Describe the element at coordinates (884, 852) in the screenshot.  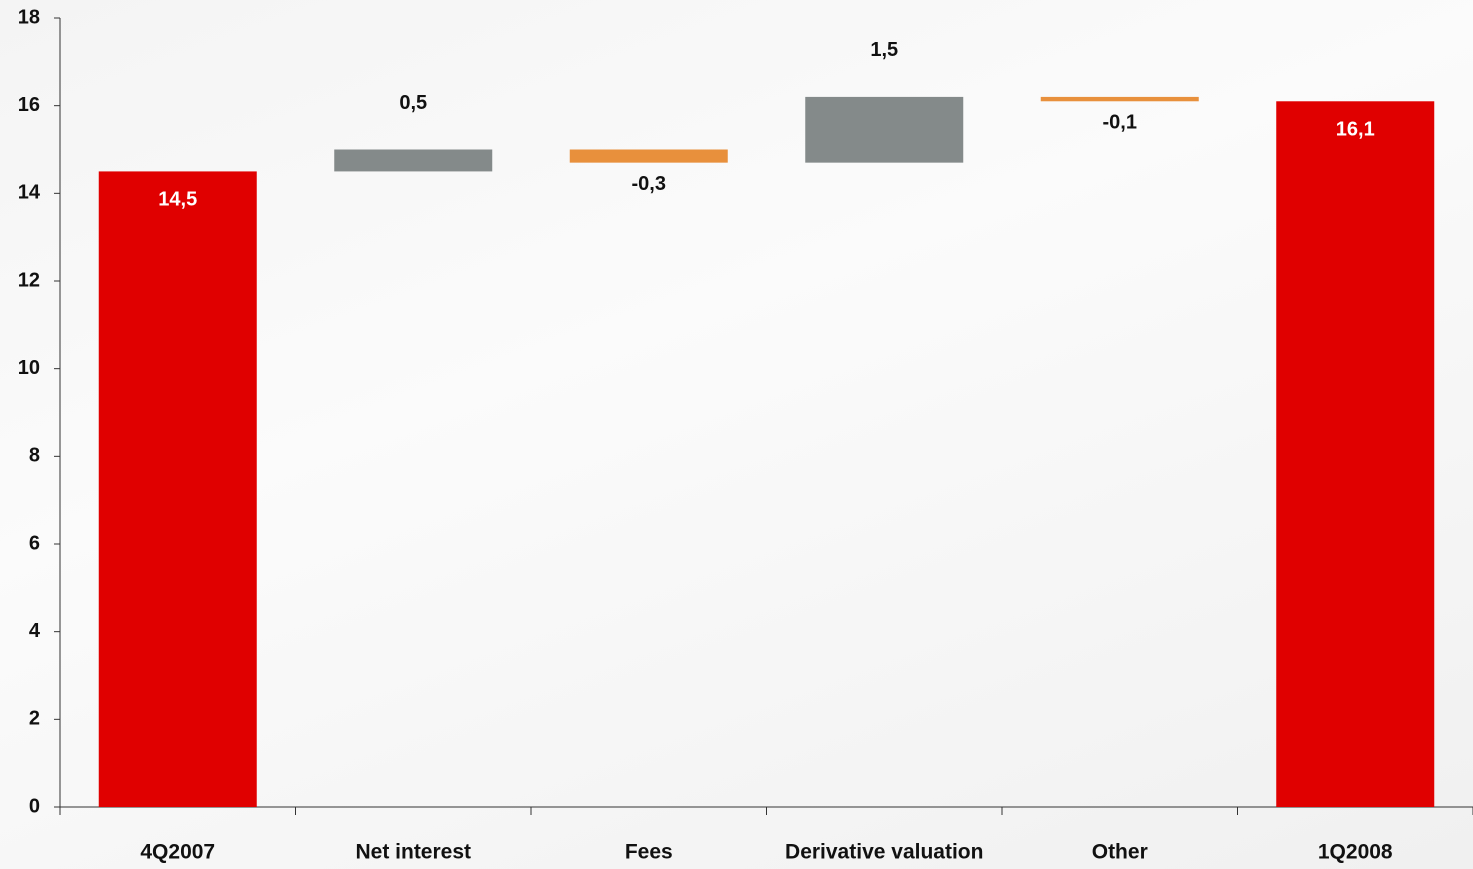
I see `x-tick-label: Derivative valuation` at that location.